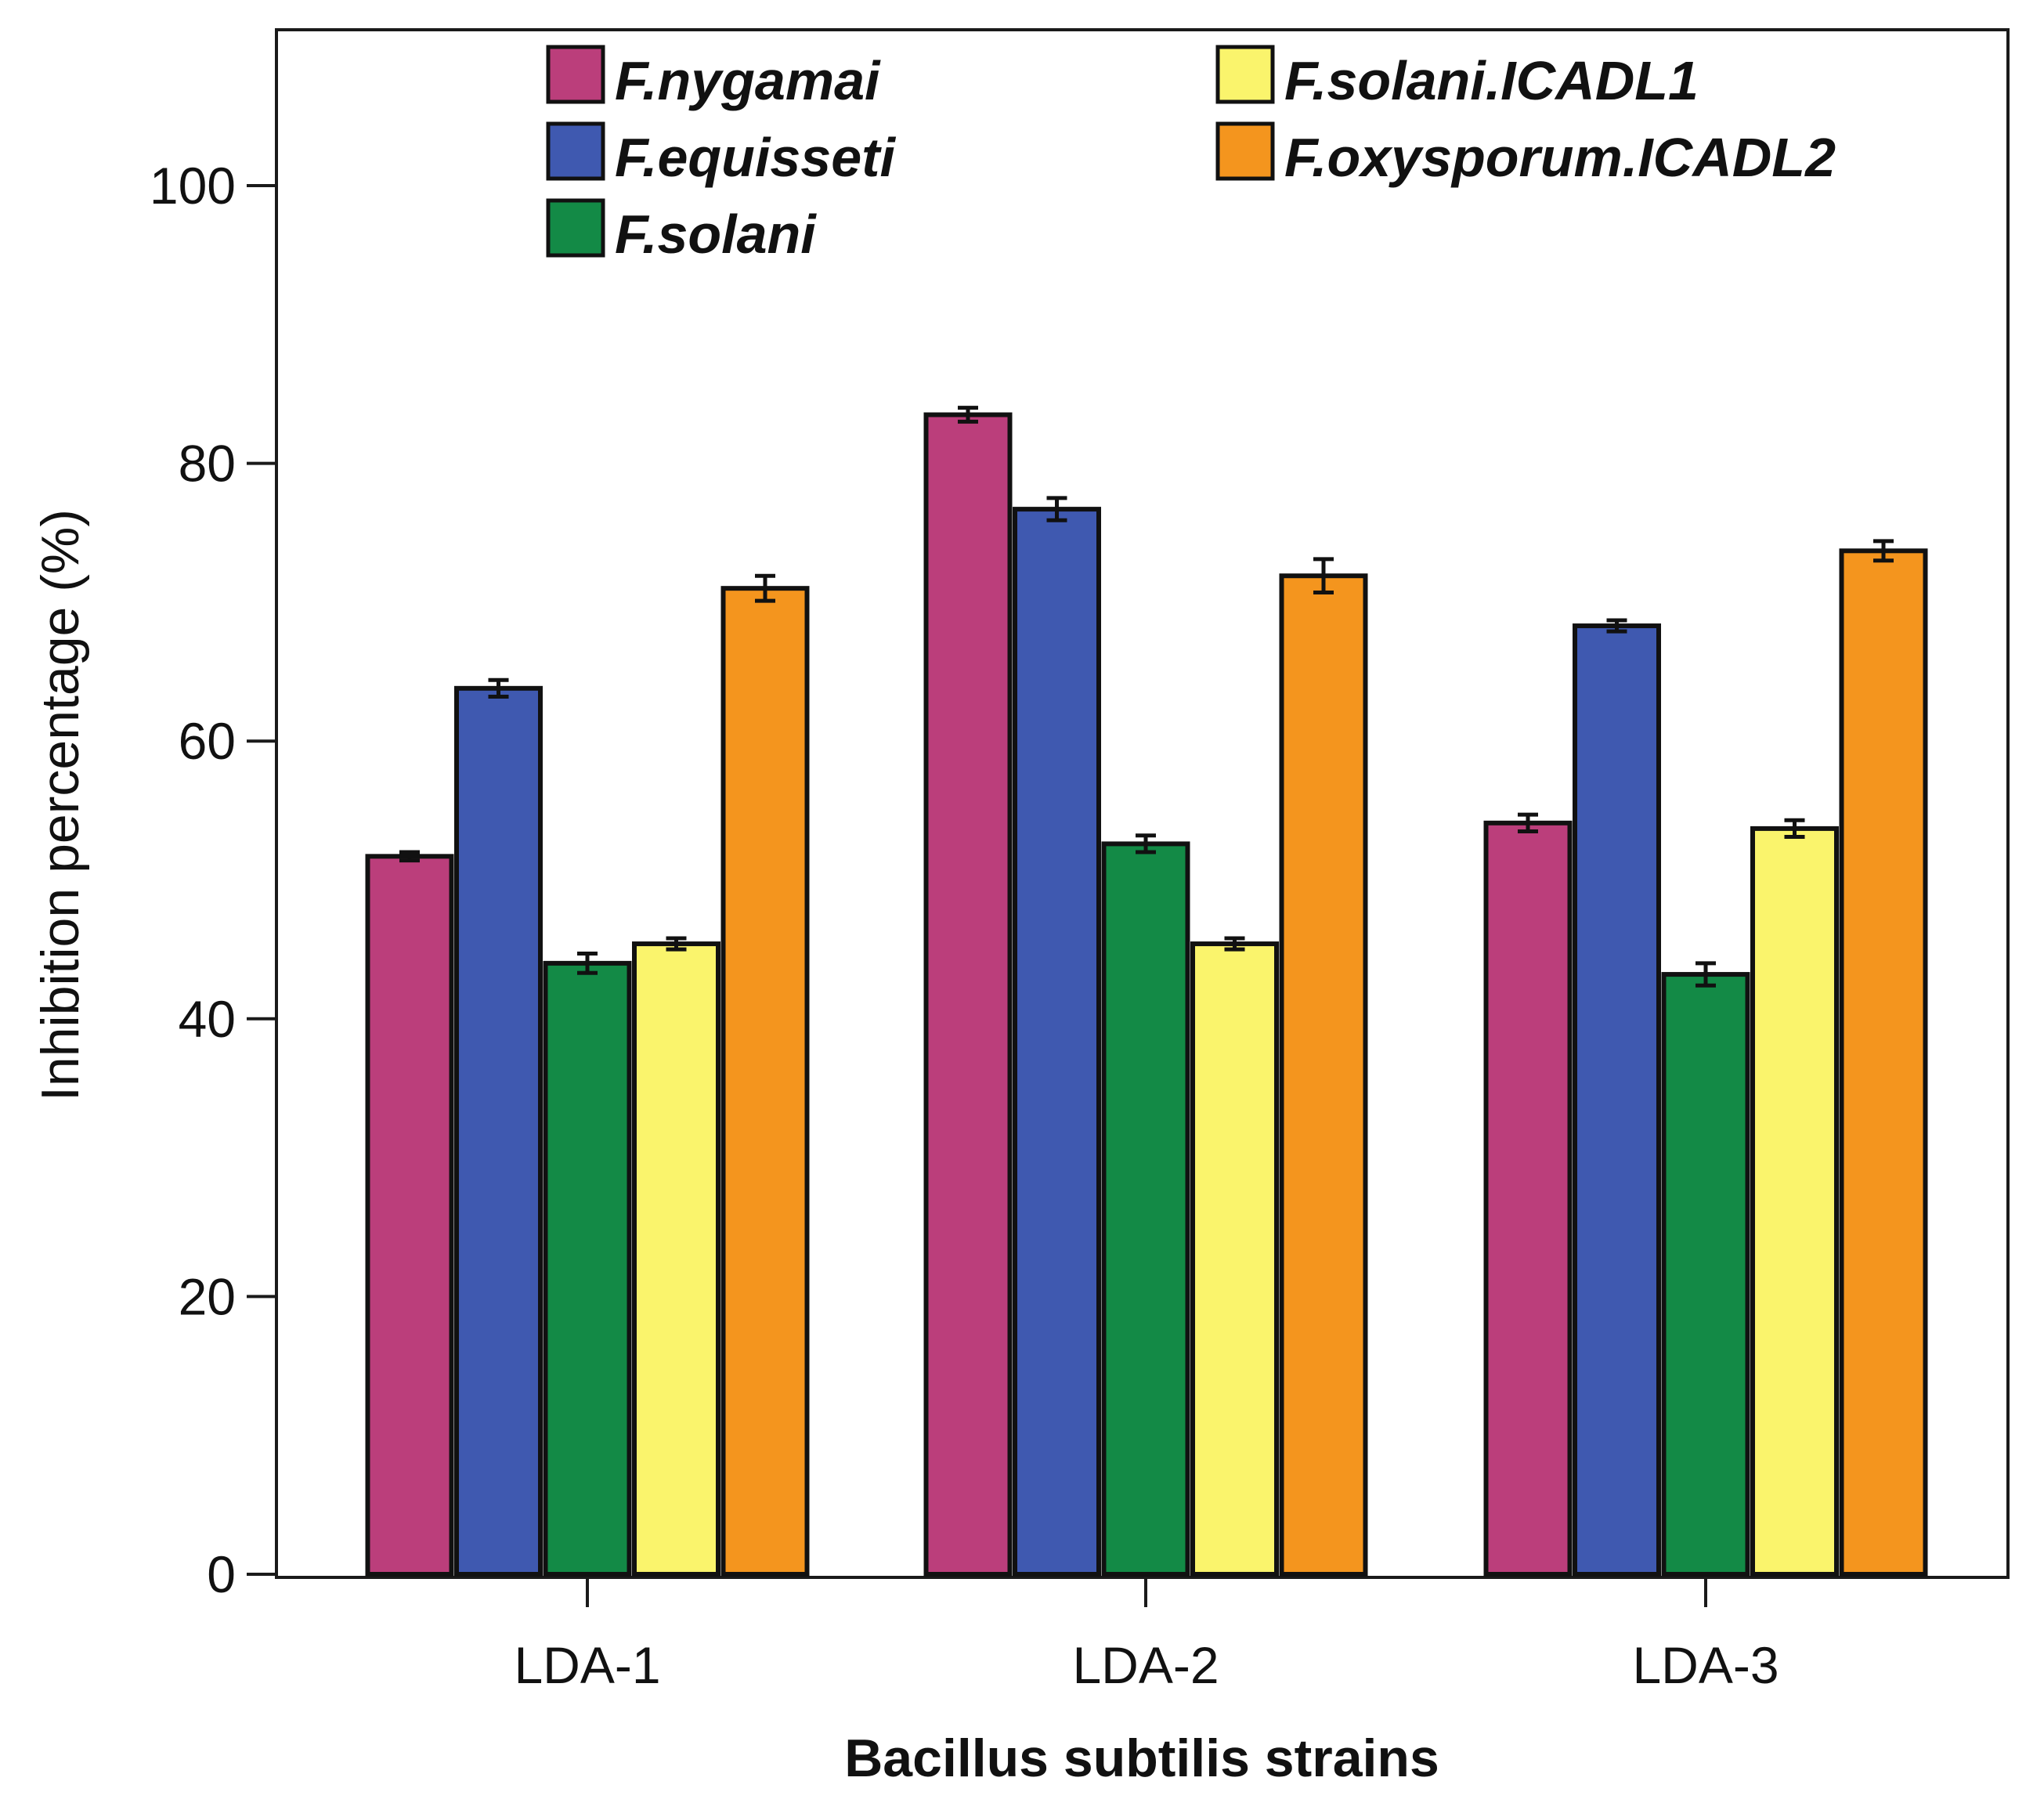 The image size is (2044, 1810). I want to click on legend-label-f-solani-icadl1: F.solani.ICADL1, so click(1491, 81).